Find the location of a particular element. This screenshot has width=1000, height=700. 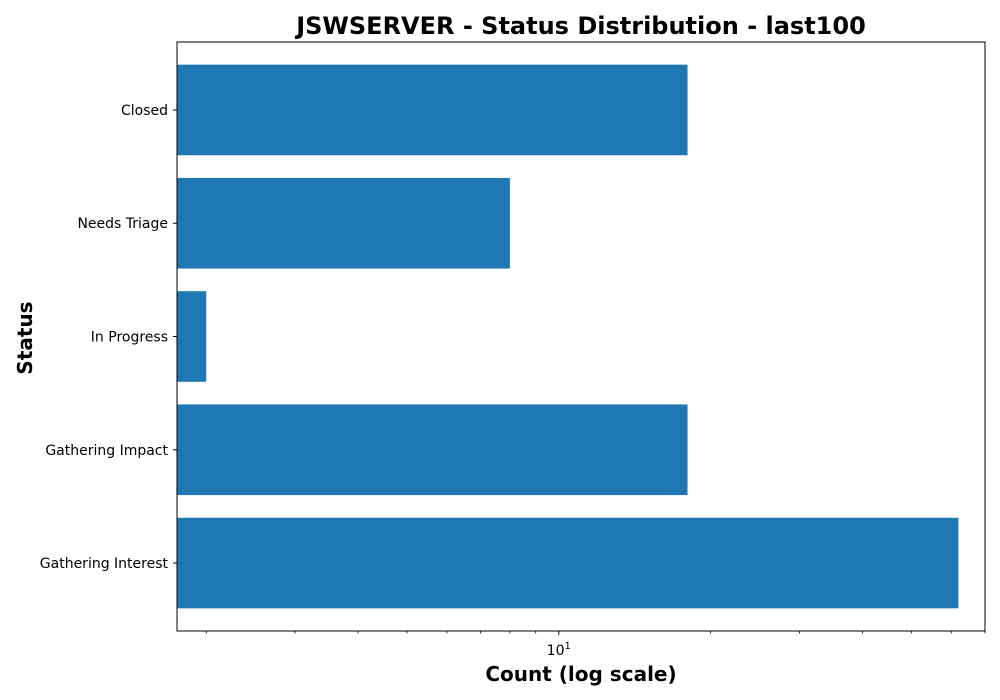

y-tick-label: Gathering Impact is located at coordinates (106, 451).